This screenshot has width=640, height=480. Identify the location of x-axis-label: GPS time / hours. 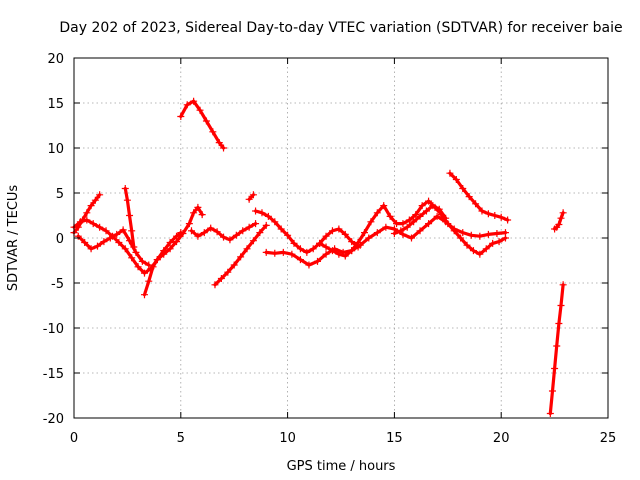
(341, 466).